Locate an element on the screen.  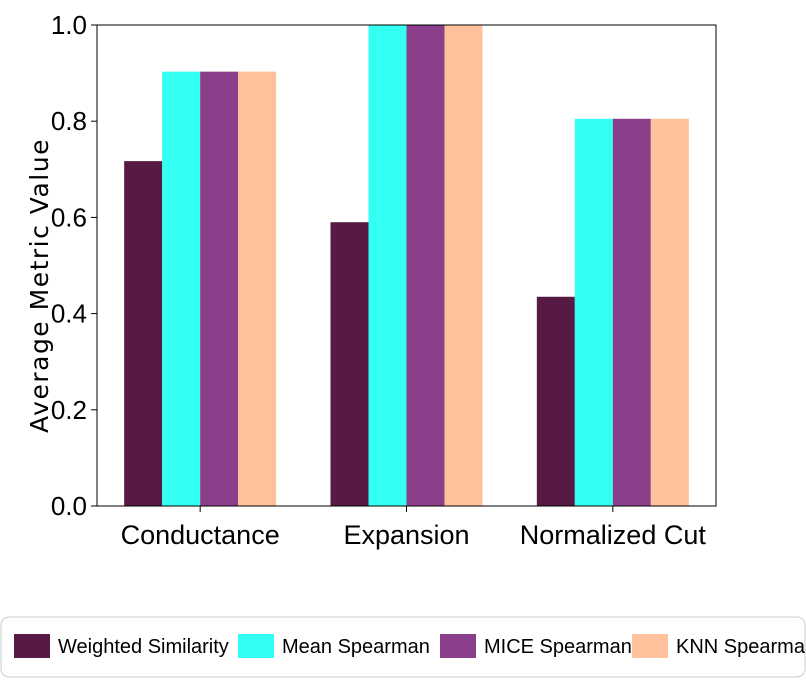
y-tick-label: 1.0 is located at coordinates (69, 25).